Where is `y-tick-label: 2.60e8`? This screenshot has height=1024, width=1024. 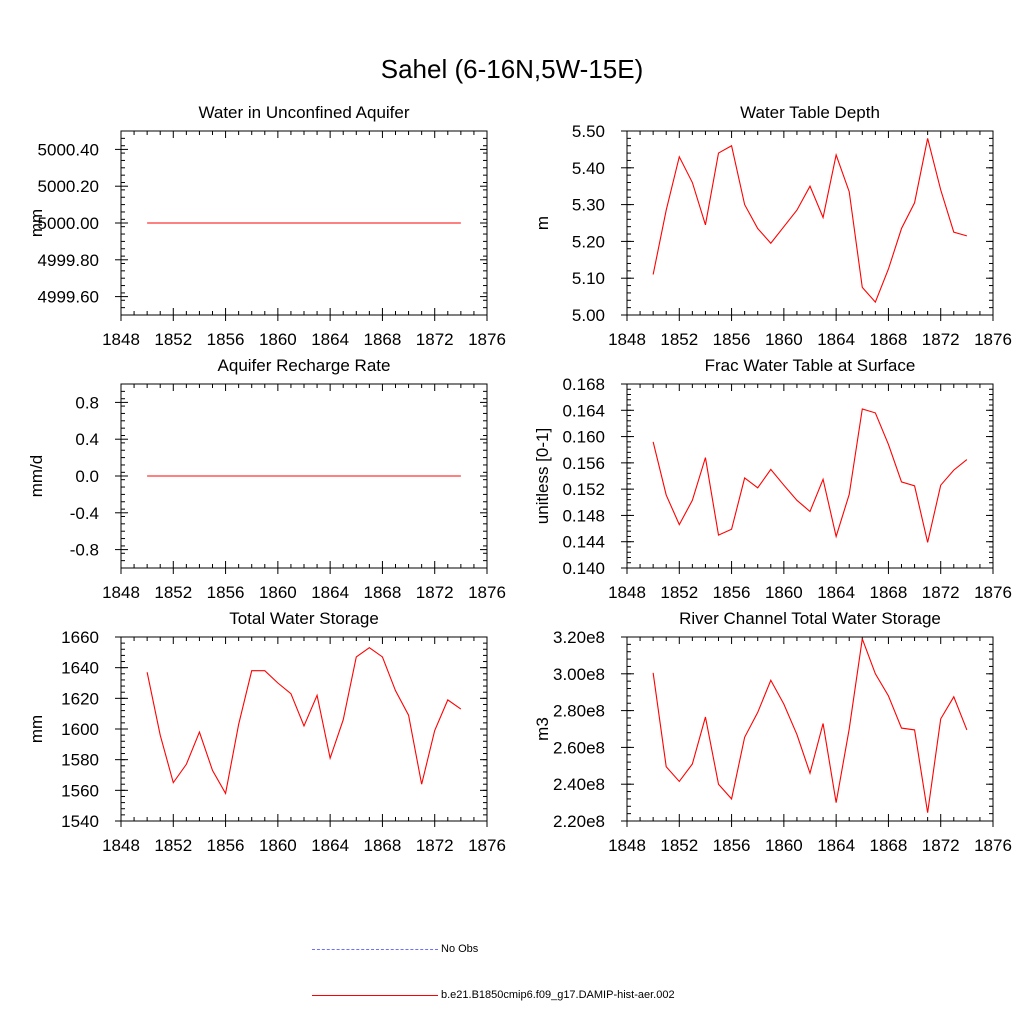 y-tick-label: 2.60e8 is located at coordinates (579, 747).